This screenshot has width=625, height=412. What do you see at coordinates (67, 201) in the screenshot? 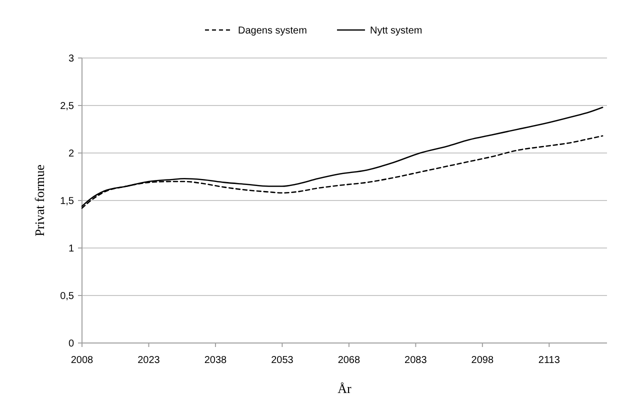
I see `y-tick-label: 1,5` at bounding box center [67, 201].